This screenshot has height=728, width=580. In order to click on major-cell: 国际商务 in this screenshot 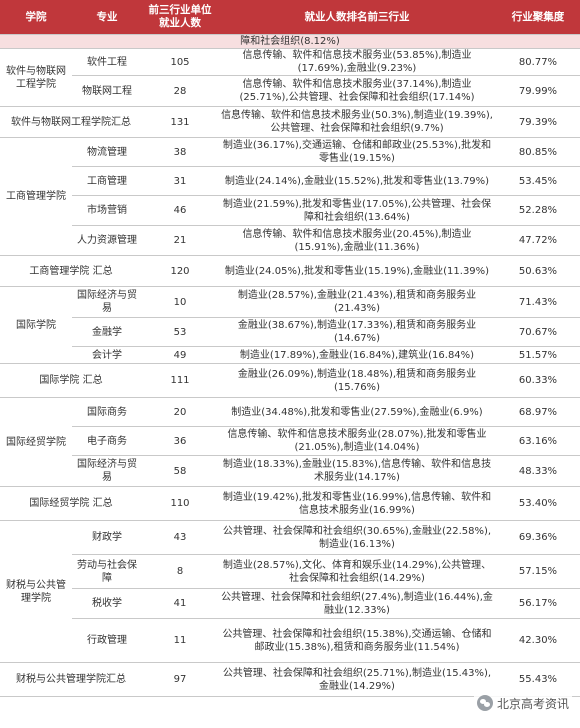, I will do `click(107, 412)`.